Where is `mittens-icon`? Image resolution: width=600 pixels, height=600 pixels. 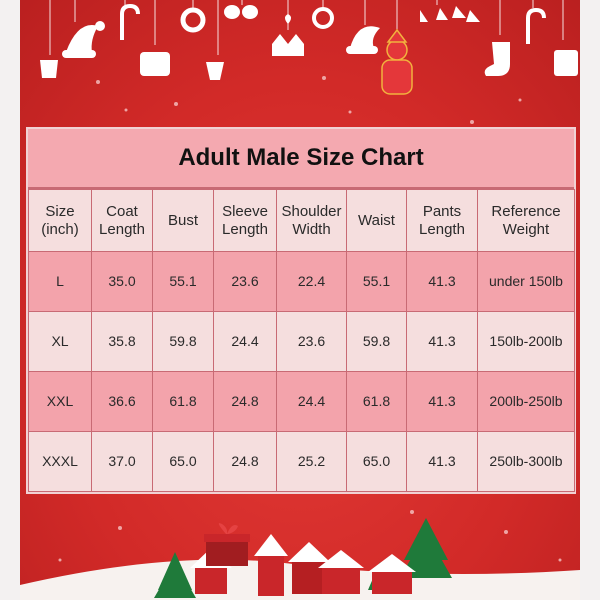
mittens-icon is located at coordinates (241, 12).